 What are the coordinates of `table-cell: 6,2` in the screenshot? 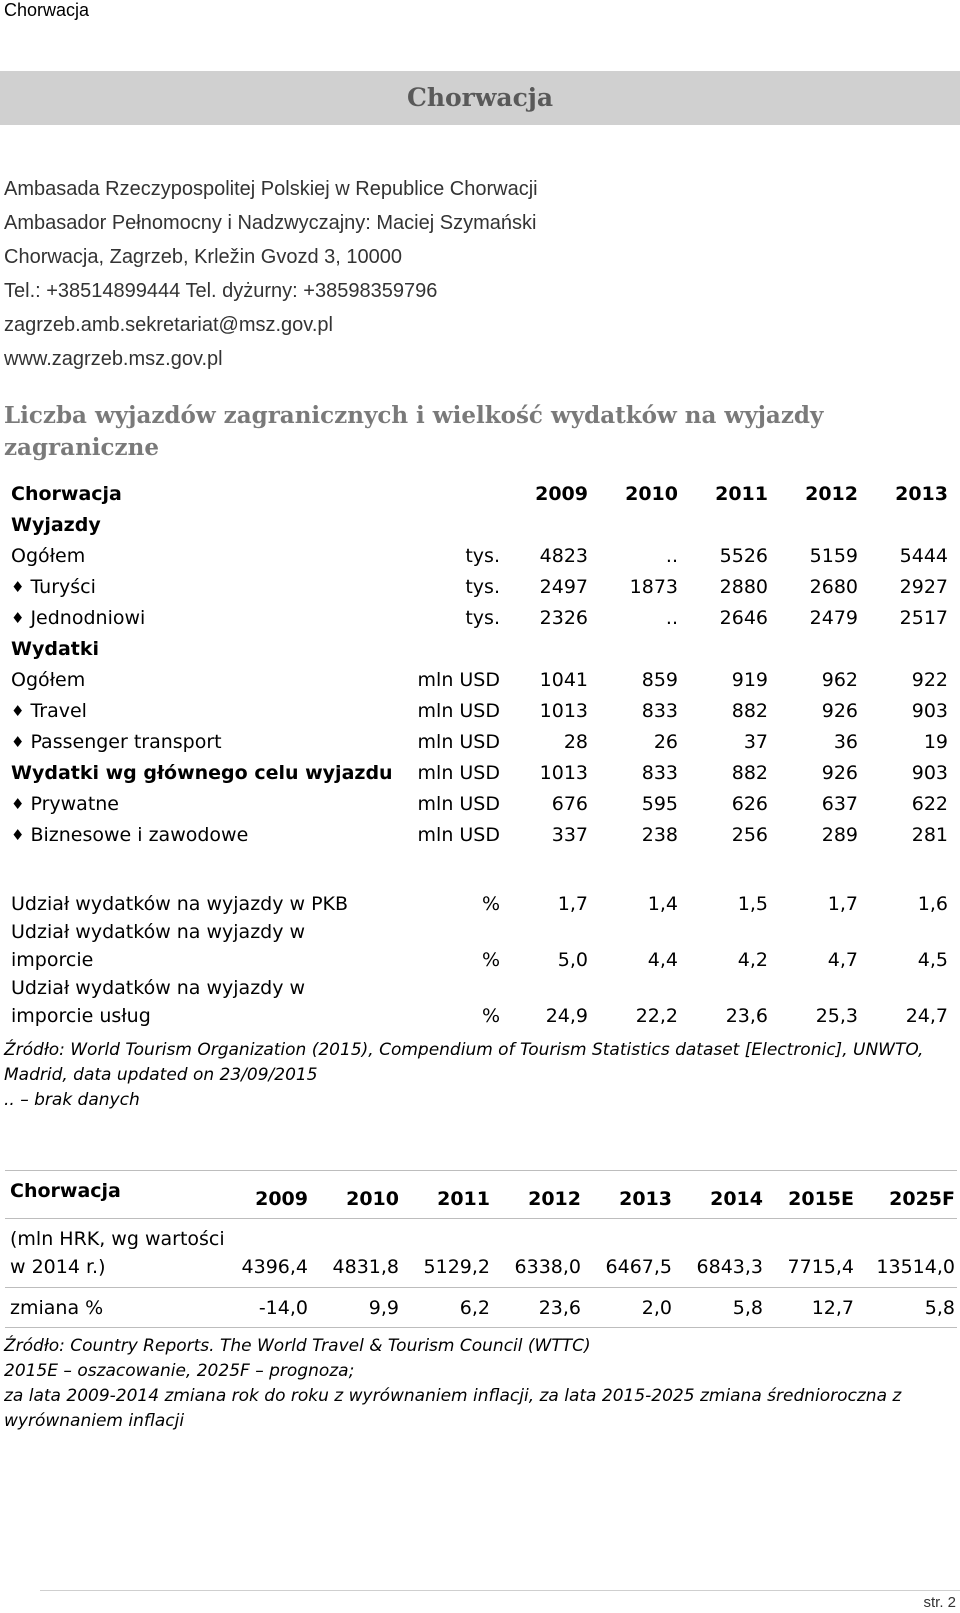 It's located at (474, 1308).